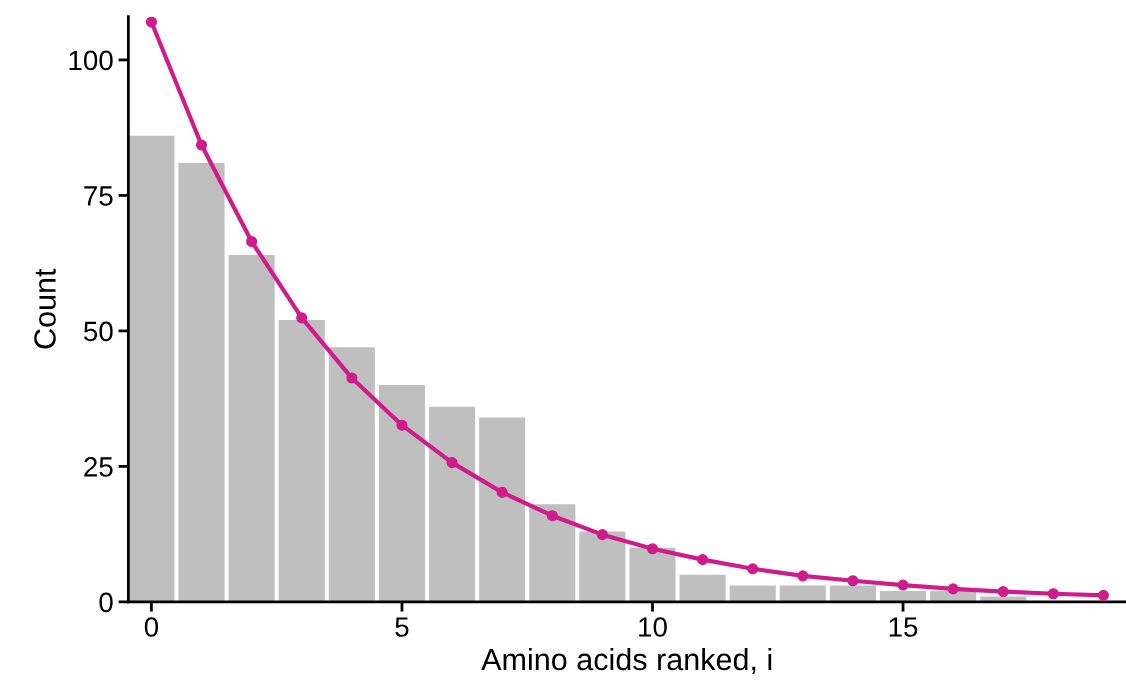  What do you see at coordinates (98, 331) in the screenshot?
I see `y-tick-label: 50` at bounding box center [98, 331].